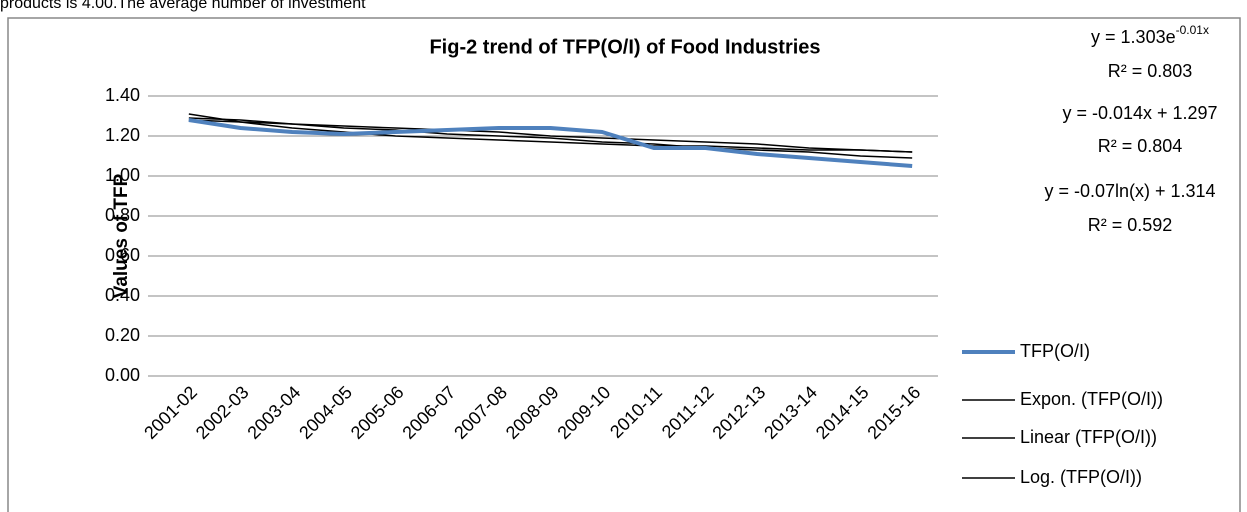 The image size is (1247, 512). I want to click on x-tick-label: 2001-02, so click(170, 412).